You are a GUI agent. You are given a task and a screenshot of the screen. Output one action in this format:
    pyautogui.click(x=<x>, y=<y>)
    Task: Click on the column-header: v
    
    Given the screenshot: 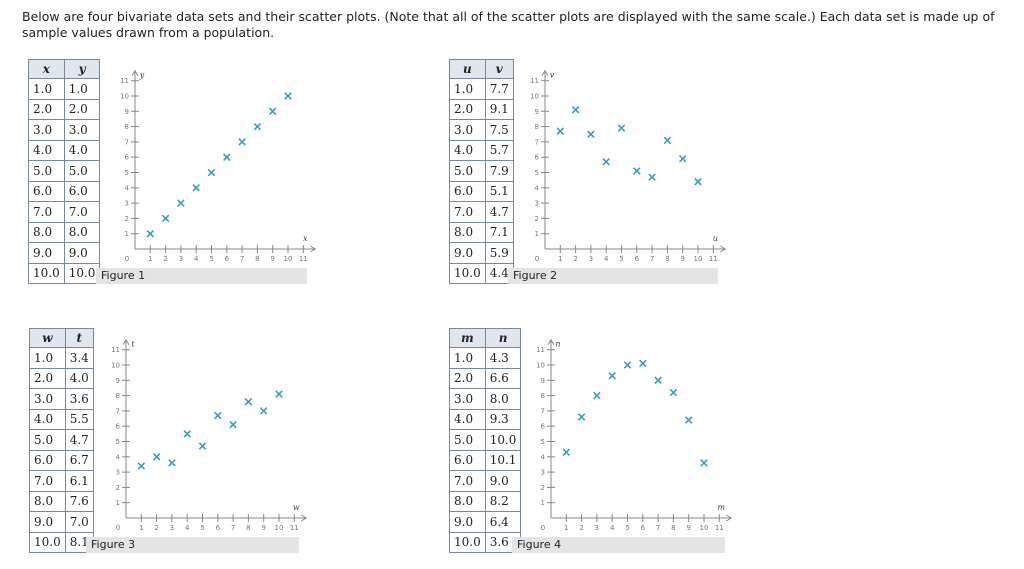 What is the action you would take?
    pyautogui.click(x=499, y=69)
    